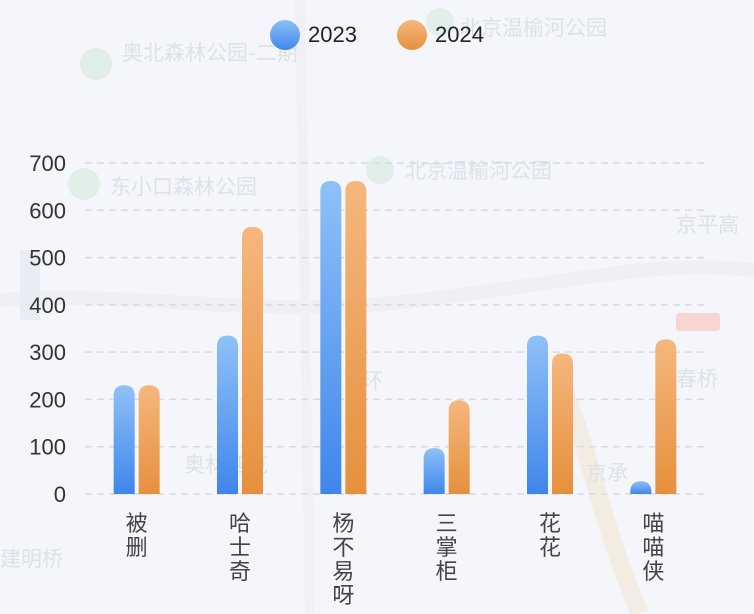 The height and width of the screenshot is (614, 754). I want to click on map-label: 东小口森林公园, so click(183, 187).